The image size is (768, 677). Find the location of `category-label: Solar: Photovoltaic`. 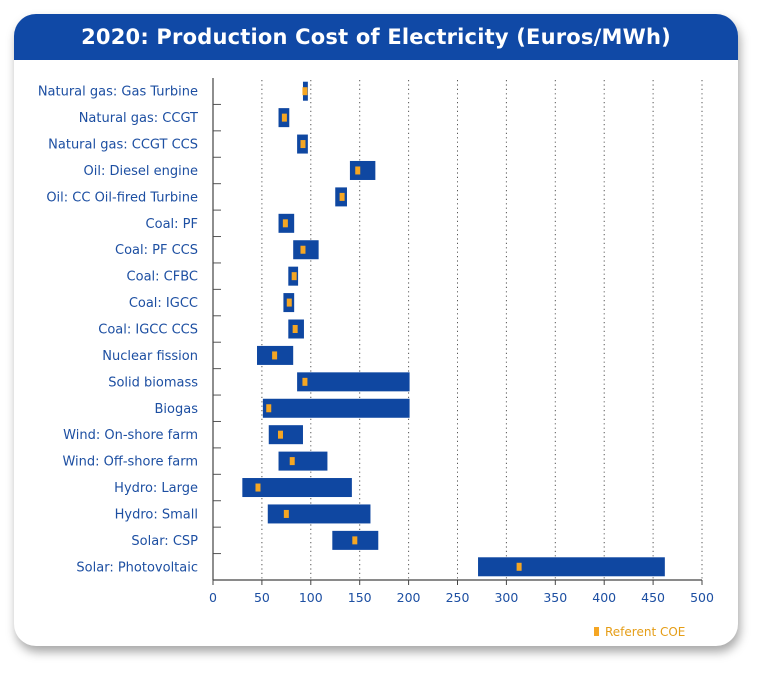

category-label: Solar: Photovoltaic is located at coordinates (137, 567).